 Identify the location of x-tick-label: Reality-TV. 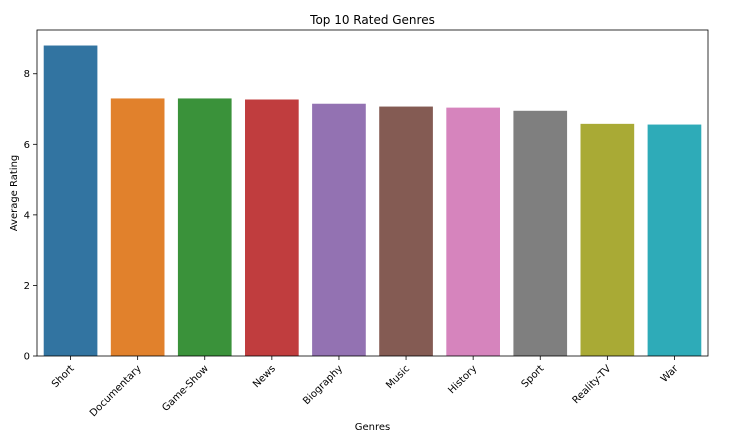
(592, 384).